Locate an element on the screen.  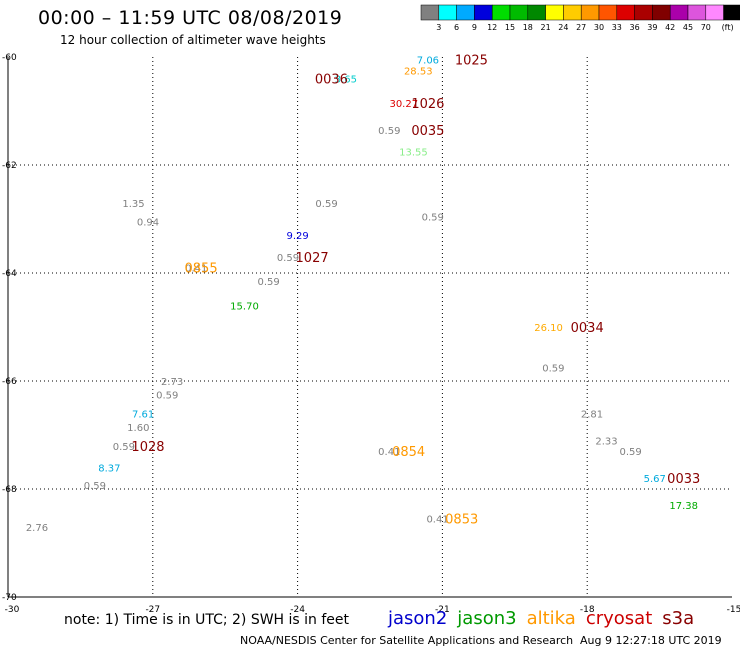
chart-title: 00:00 – 11:59 UTC 08/08/2019 is located at coordinates (190, 18).